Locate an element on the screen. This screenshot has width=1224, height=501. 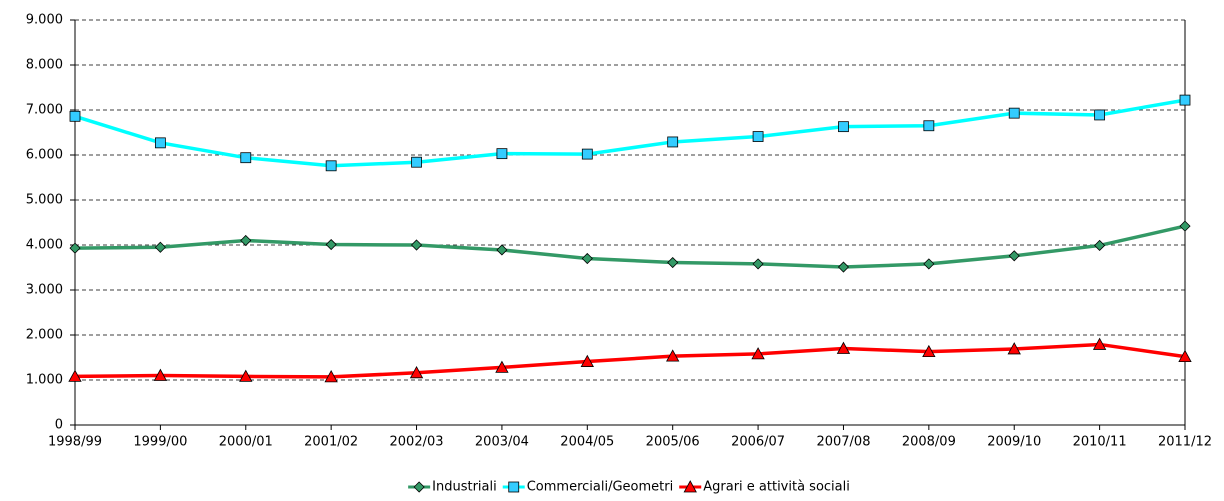
y-tick-label: 9.000 is located at coordinates (44, 20).